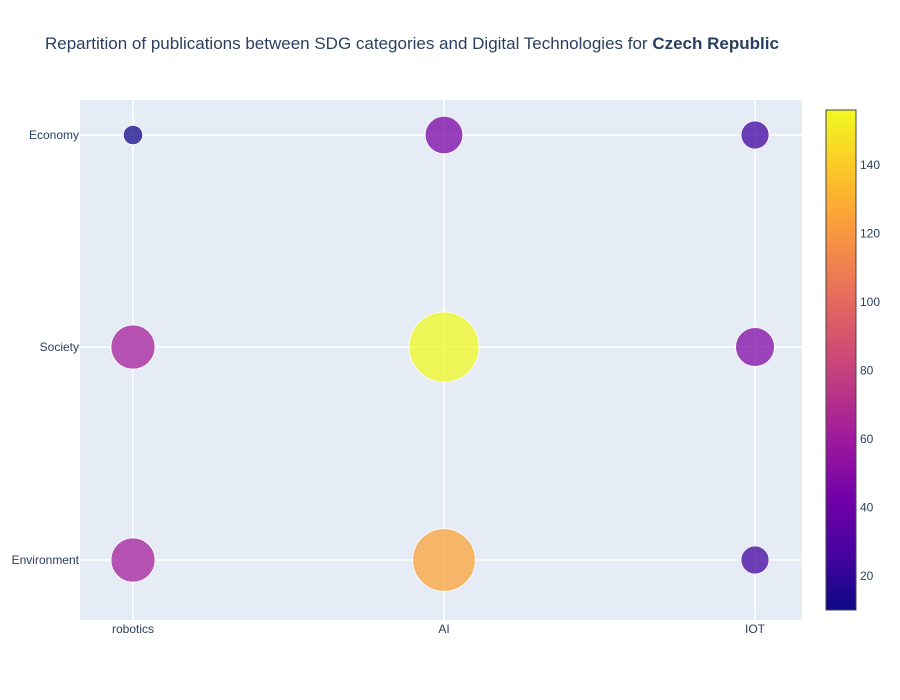 This screenshot has width=900, height=700. What do you see at coordinates (755, 135) in the screenshot?
I see `bubble-iot-economy` at bounding box center [755, 135].